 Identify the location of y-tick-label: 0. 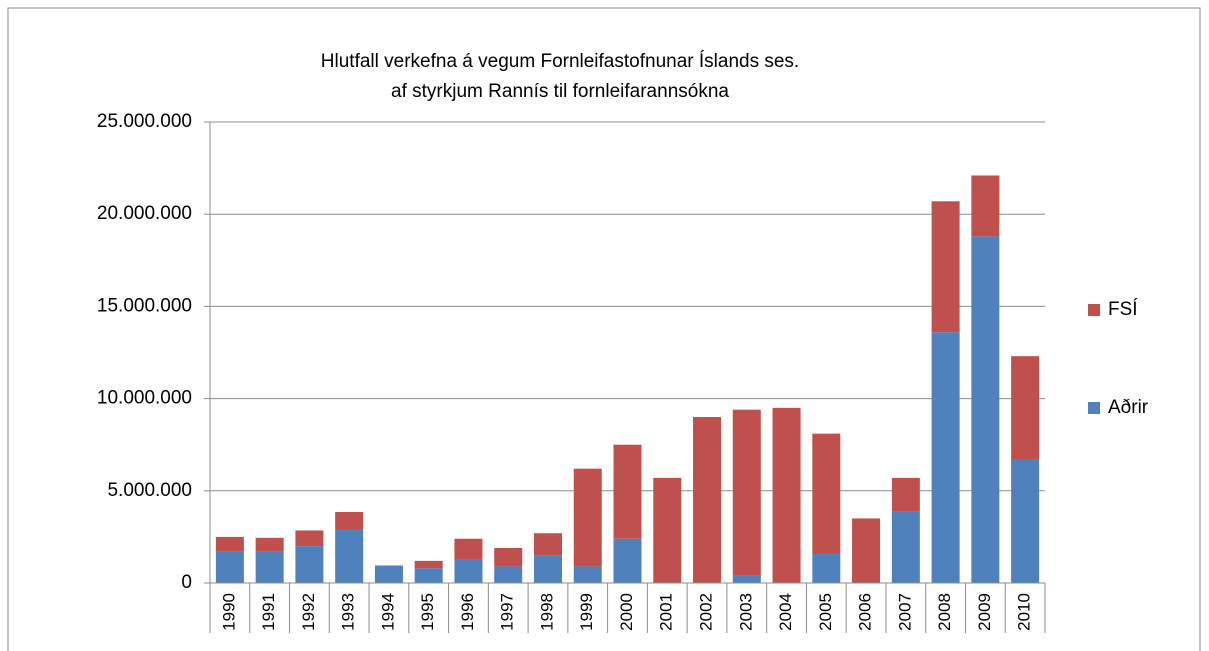
(186, 582).